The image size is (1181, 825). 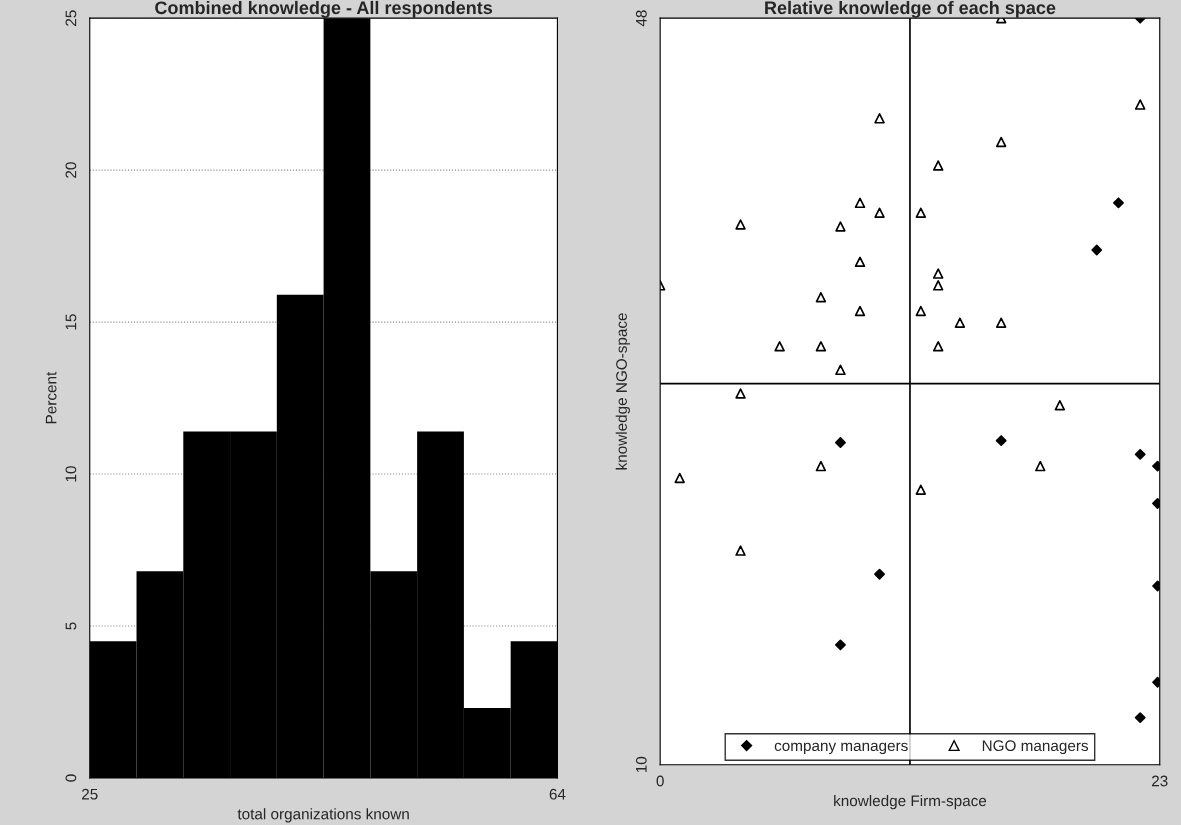 What do you see at coordinates (910, 9) in the screenshot?
I see `chart-title: Relative knowledge of each space` at bounding box center [910, 9].